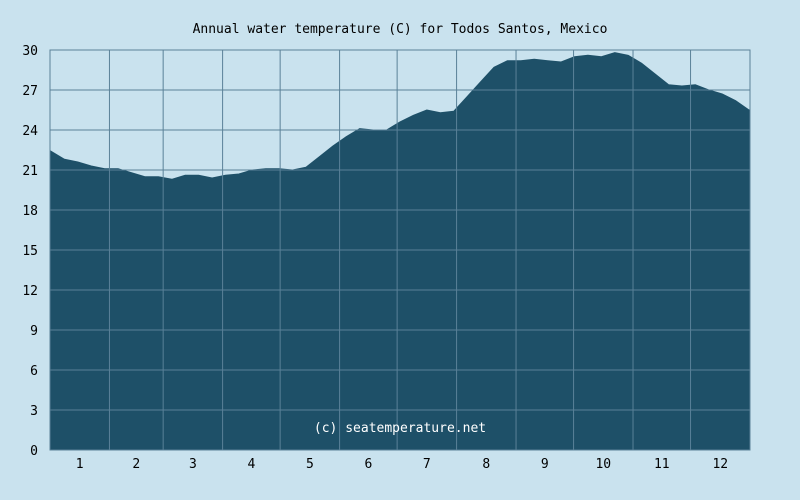 The image size is (800, 500). What do you see at coordinates (486, 464) in the screenshot?
I see `x-tick-label: 8` at bounding box center [486, 464].